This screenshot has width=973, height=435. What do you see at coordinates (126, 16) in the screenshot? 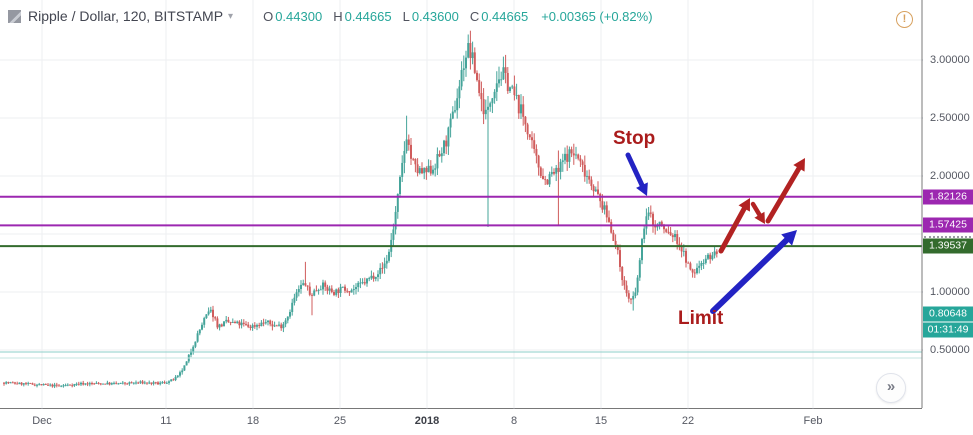
I see `symbol-title: Ripple / Dollar, 120, BITSTAMP` at bounding box center [126, 16].